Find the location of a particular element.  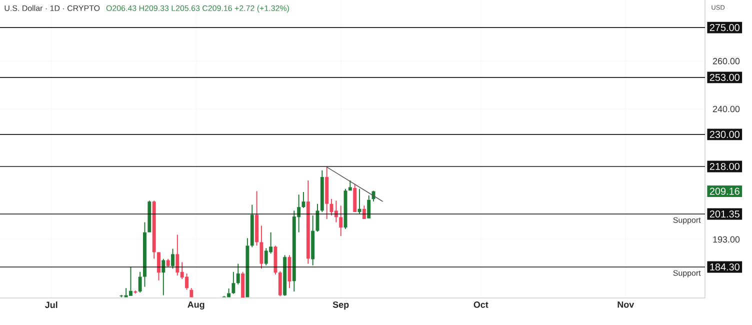

x-tick-label: Jul is located at coordinates (51, 304).